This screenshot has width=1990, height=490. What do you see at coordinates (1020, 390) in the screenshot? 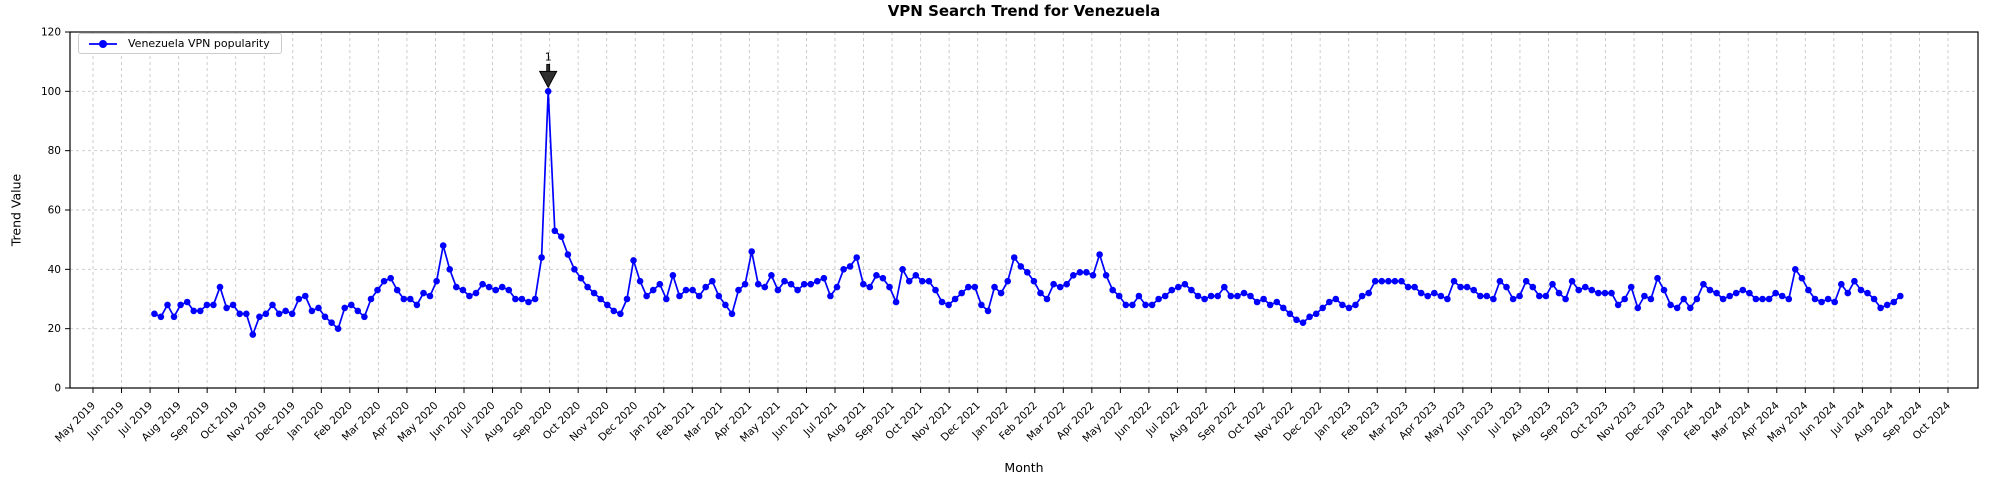
I see `x-axis-ticks` at bounding box center [1020, 390].